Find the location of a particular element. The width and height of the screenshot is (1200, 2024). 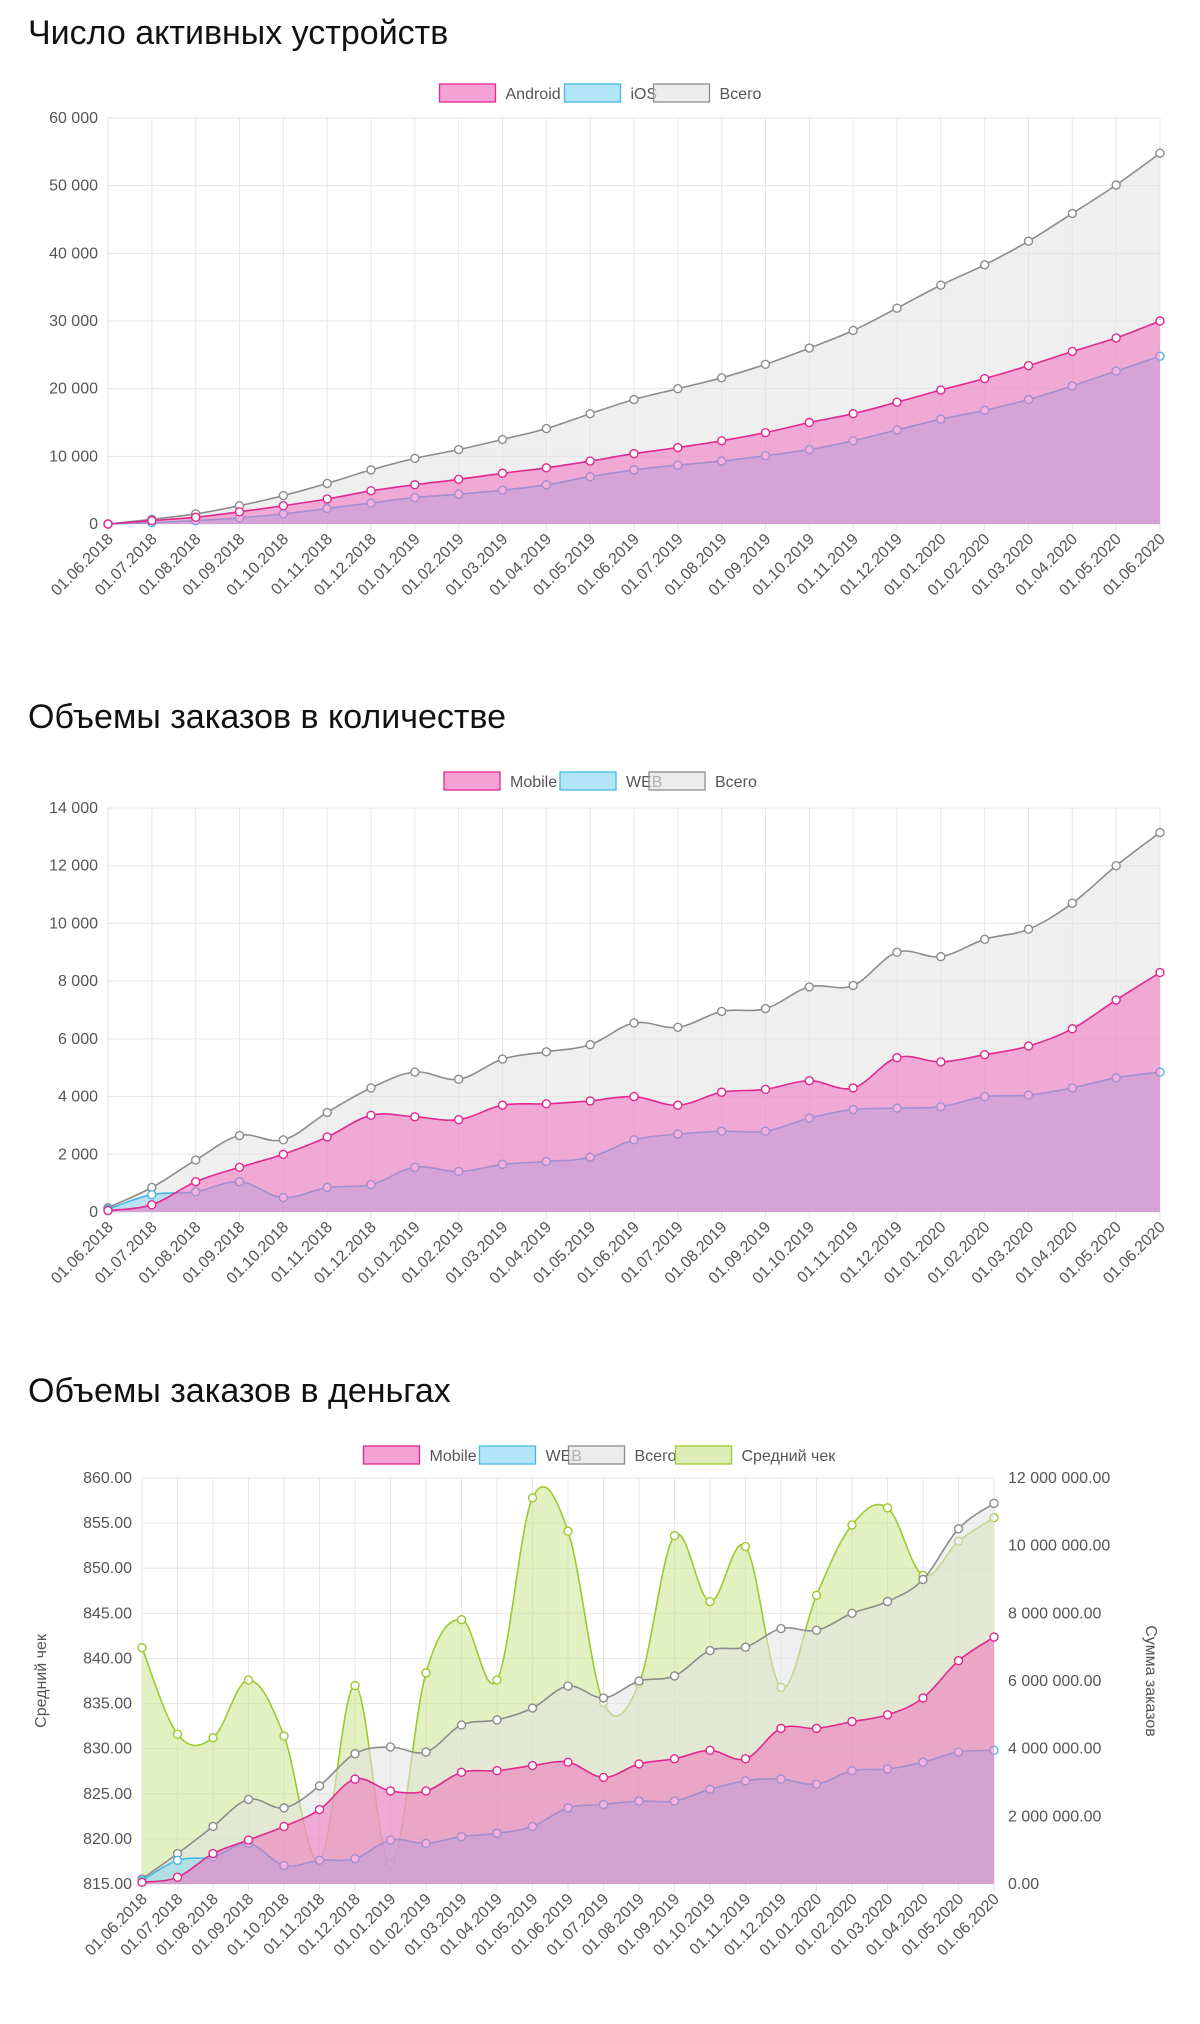

legend-item-android: Android is located at coordinates (499, 93).